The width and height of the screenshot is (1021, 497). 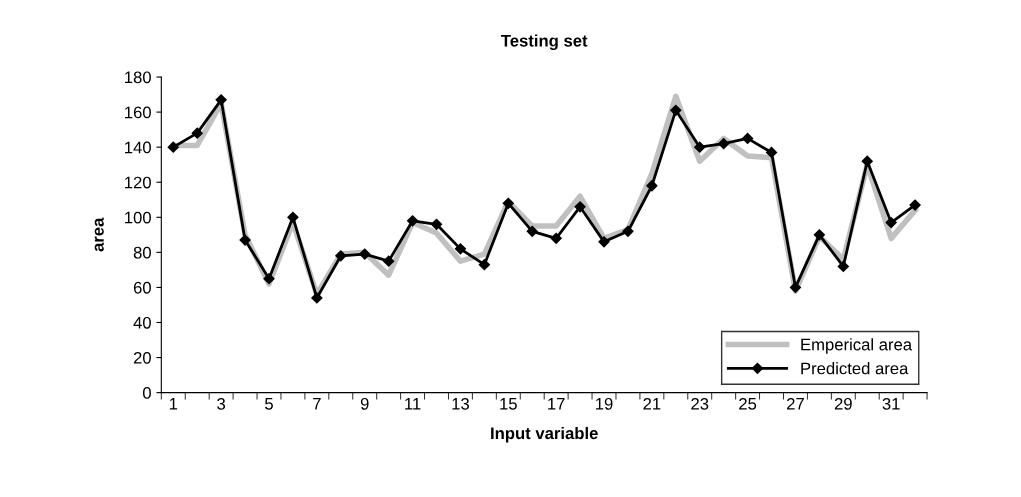 What do you see at coordinates (269, 404) in the screenshot?
I see `x-tick-label: 5` at bounding box center [269, 404].